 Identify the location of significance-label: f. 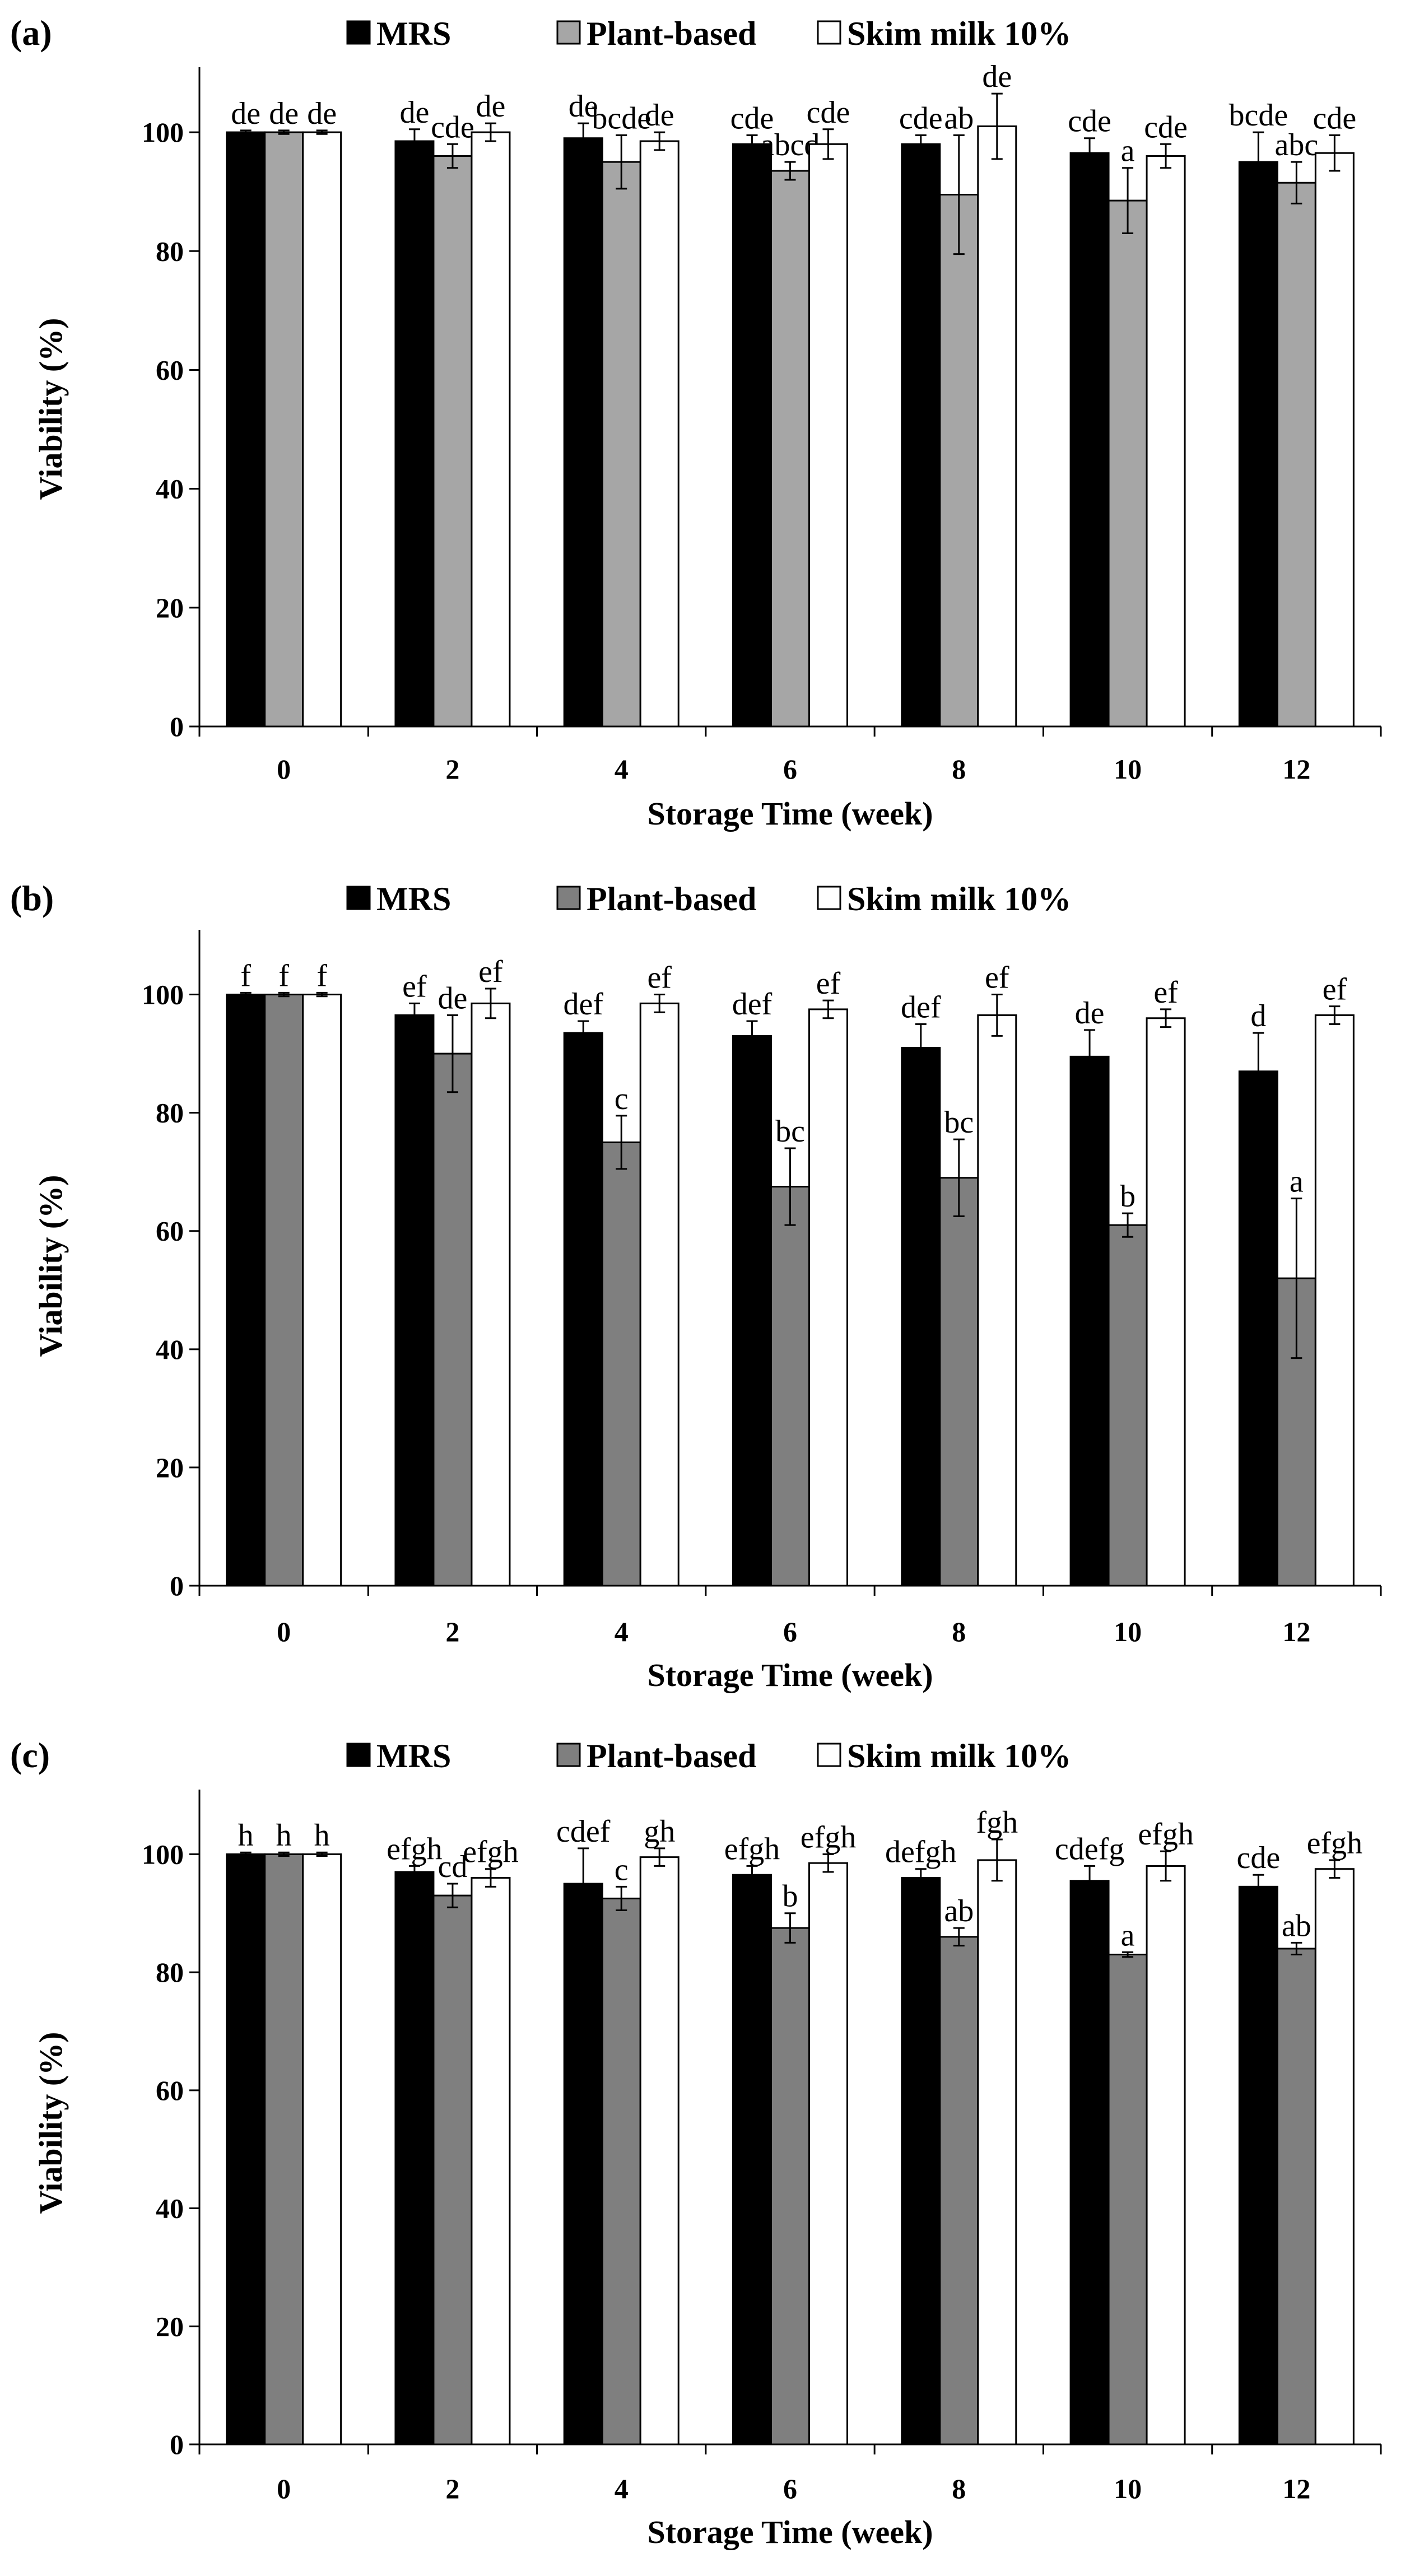
(245, 975).